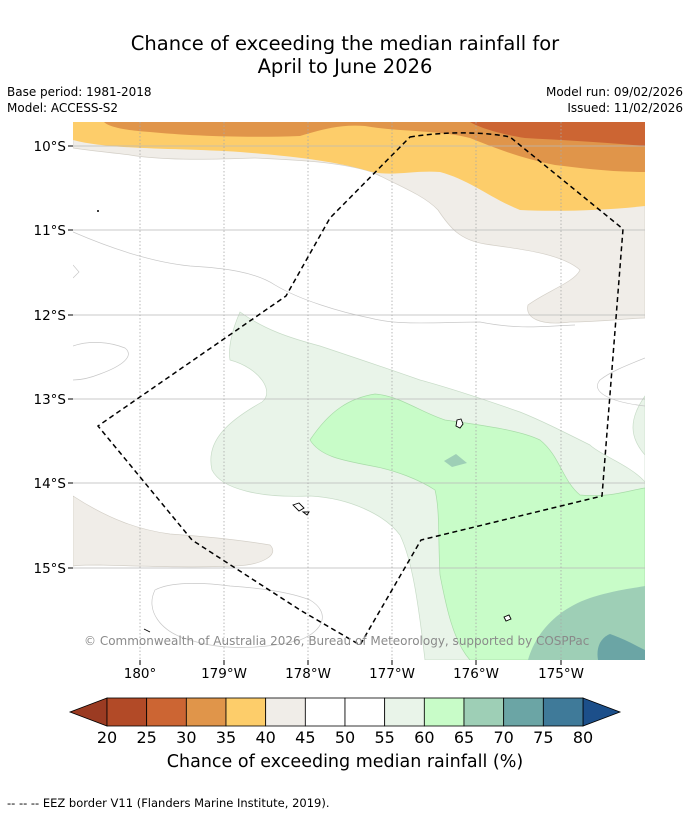 This screenshot has height=816, width=690. What do you see at coordinates (602, 712) in the screenshot?
I see `colorbar-over-arrow` at bounding box center [602, 712].